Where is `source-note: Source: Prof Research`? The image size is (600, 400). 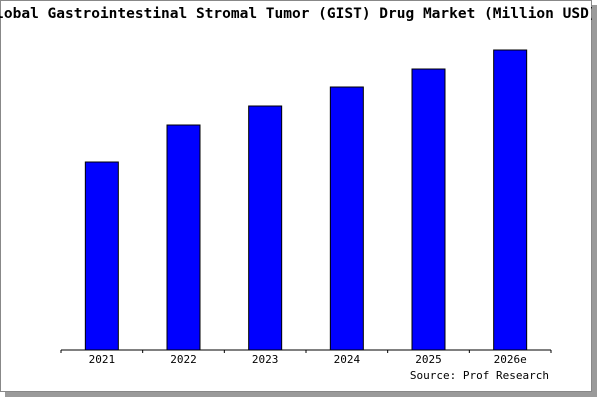
source-note: Source: Prof Research is located at coordinates (479, 375).